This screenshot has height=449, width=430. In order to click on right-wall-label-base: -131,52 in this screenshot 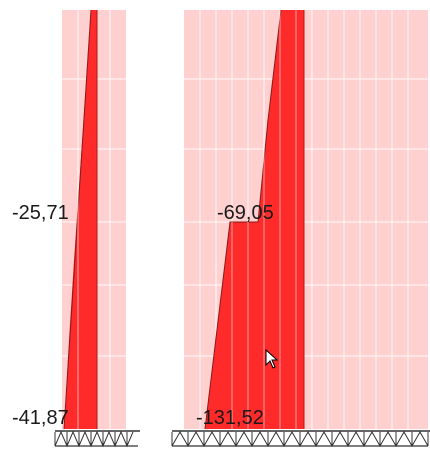, I will do `click(230, 418)`.